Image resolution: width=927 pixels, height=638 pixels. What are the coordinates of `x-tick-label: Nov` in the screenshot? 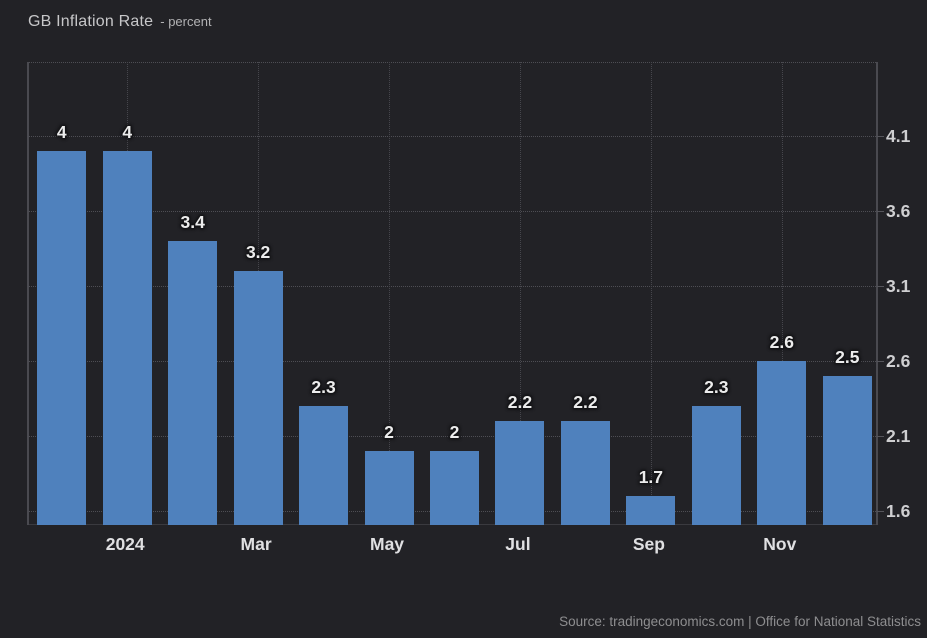 It's located at (780, 544).